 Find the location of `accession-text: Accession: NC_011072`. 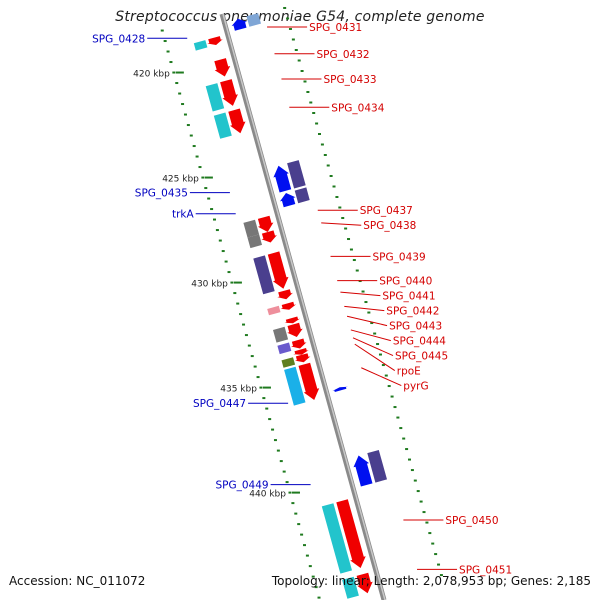

accession-text: Accession: NC_011072 is located at coordinates (77, 581).